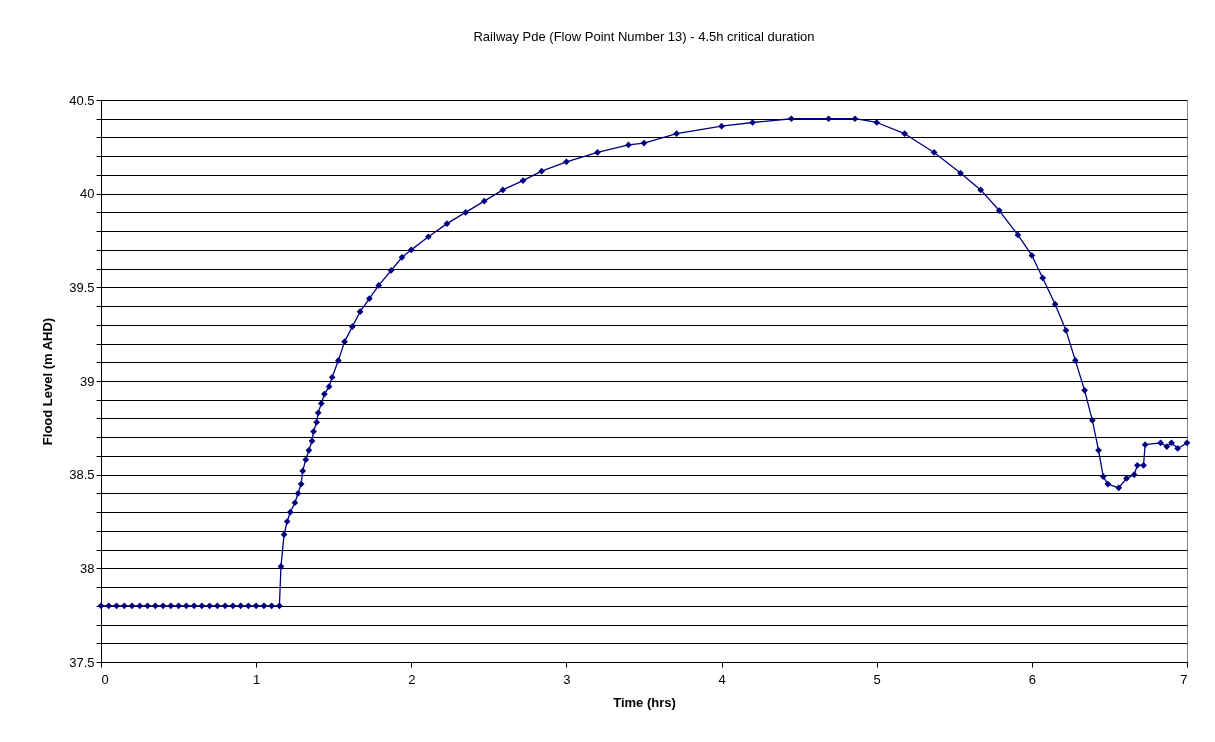 The image size is (1215, 742). Describe the element at coordinates (644, 702) in the screenshot. I see `x-axis-title: Time (hrs)` at that location.